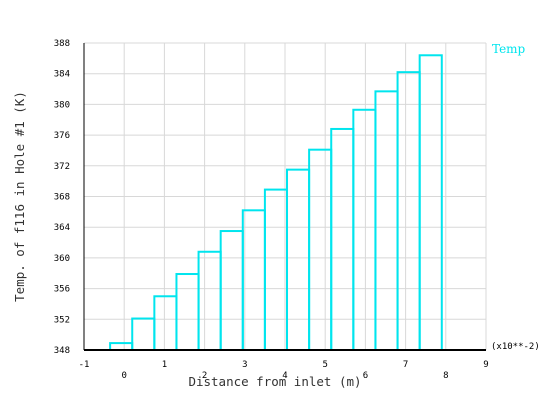  I want to click on x-tick-label-8: 7, so click(405, 365).